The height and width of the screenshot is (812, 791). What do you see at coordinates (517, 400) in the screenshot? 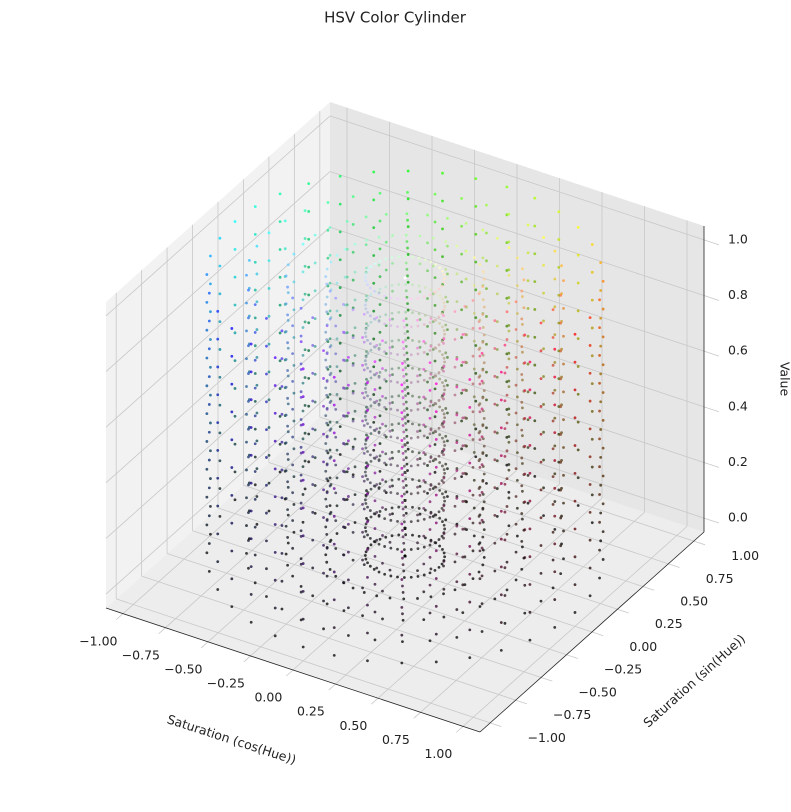
I see `grid-line` at bounding box center [517, 400].